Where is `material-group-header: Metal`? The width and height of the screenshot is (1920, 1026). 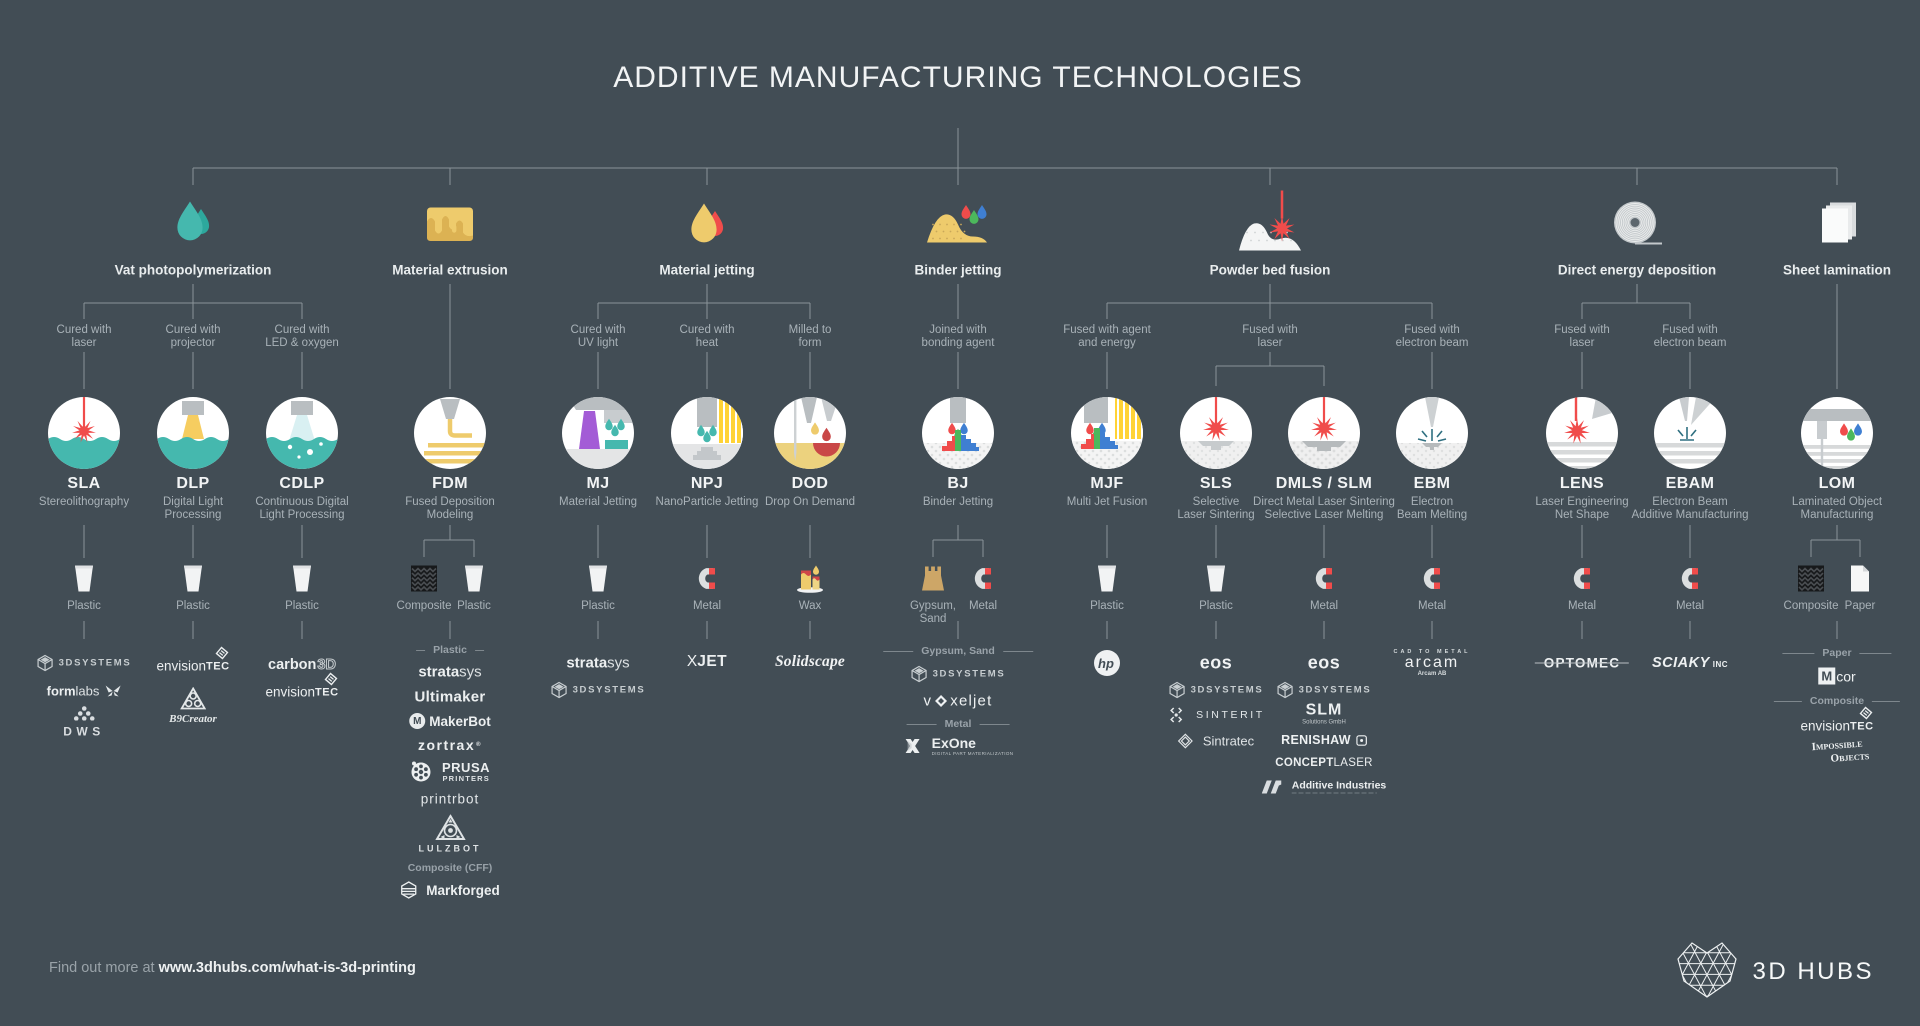
material-group-header: Metal is located at coordinates (958, 724).